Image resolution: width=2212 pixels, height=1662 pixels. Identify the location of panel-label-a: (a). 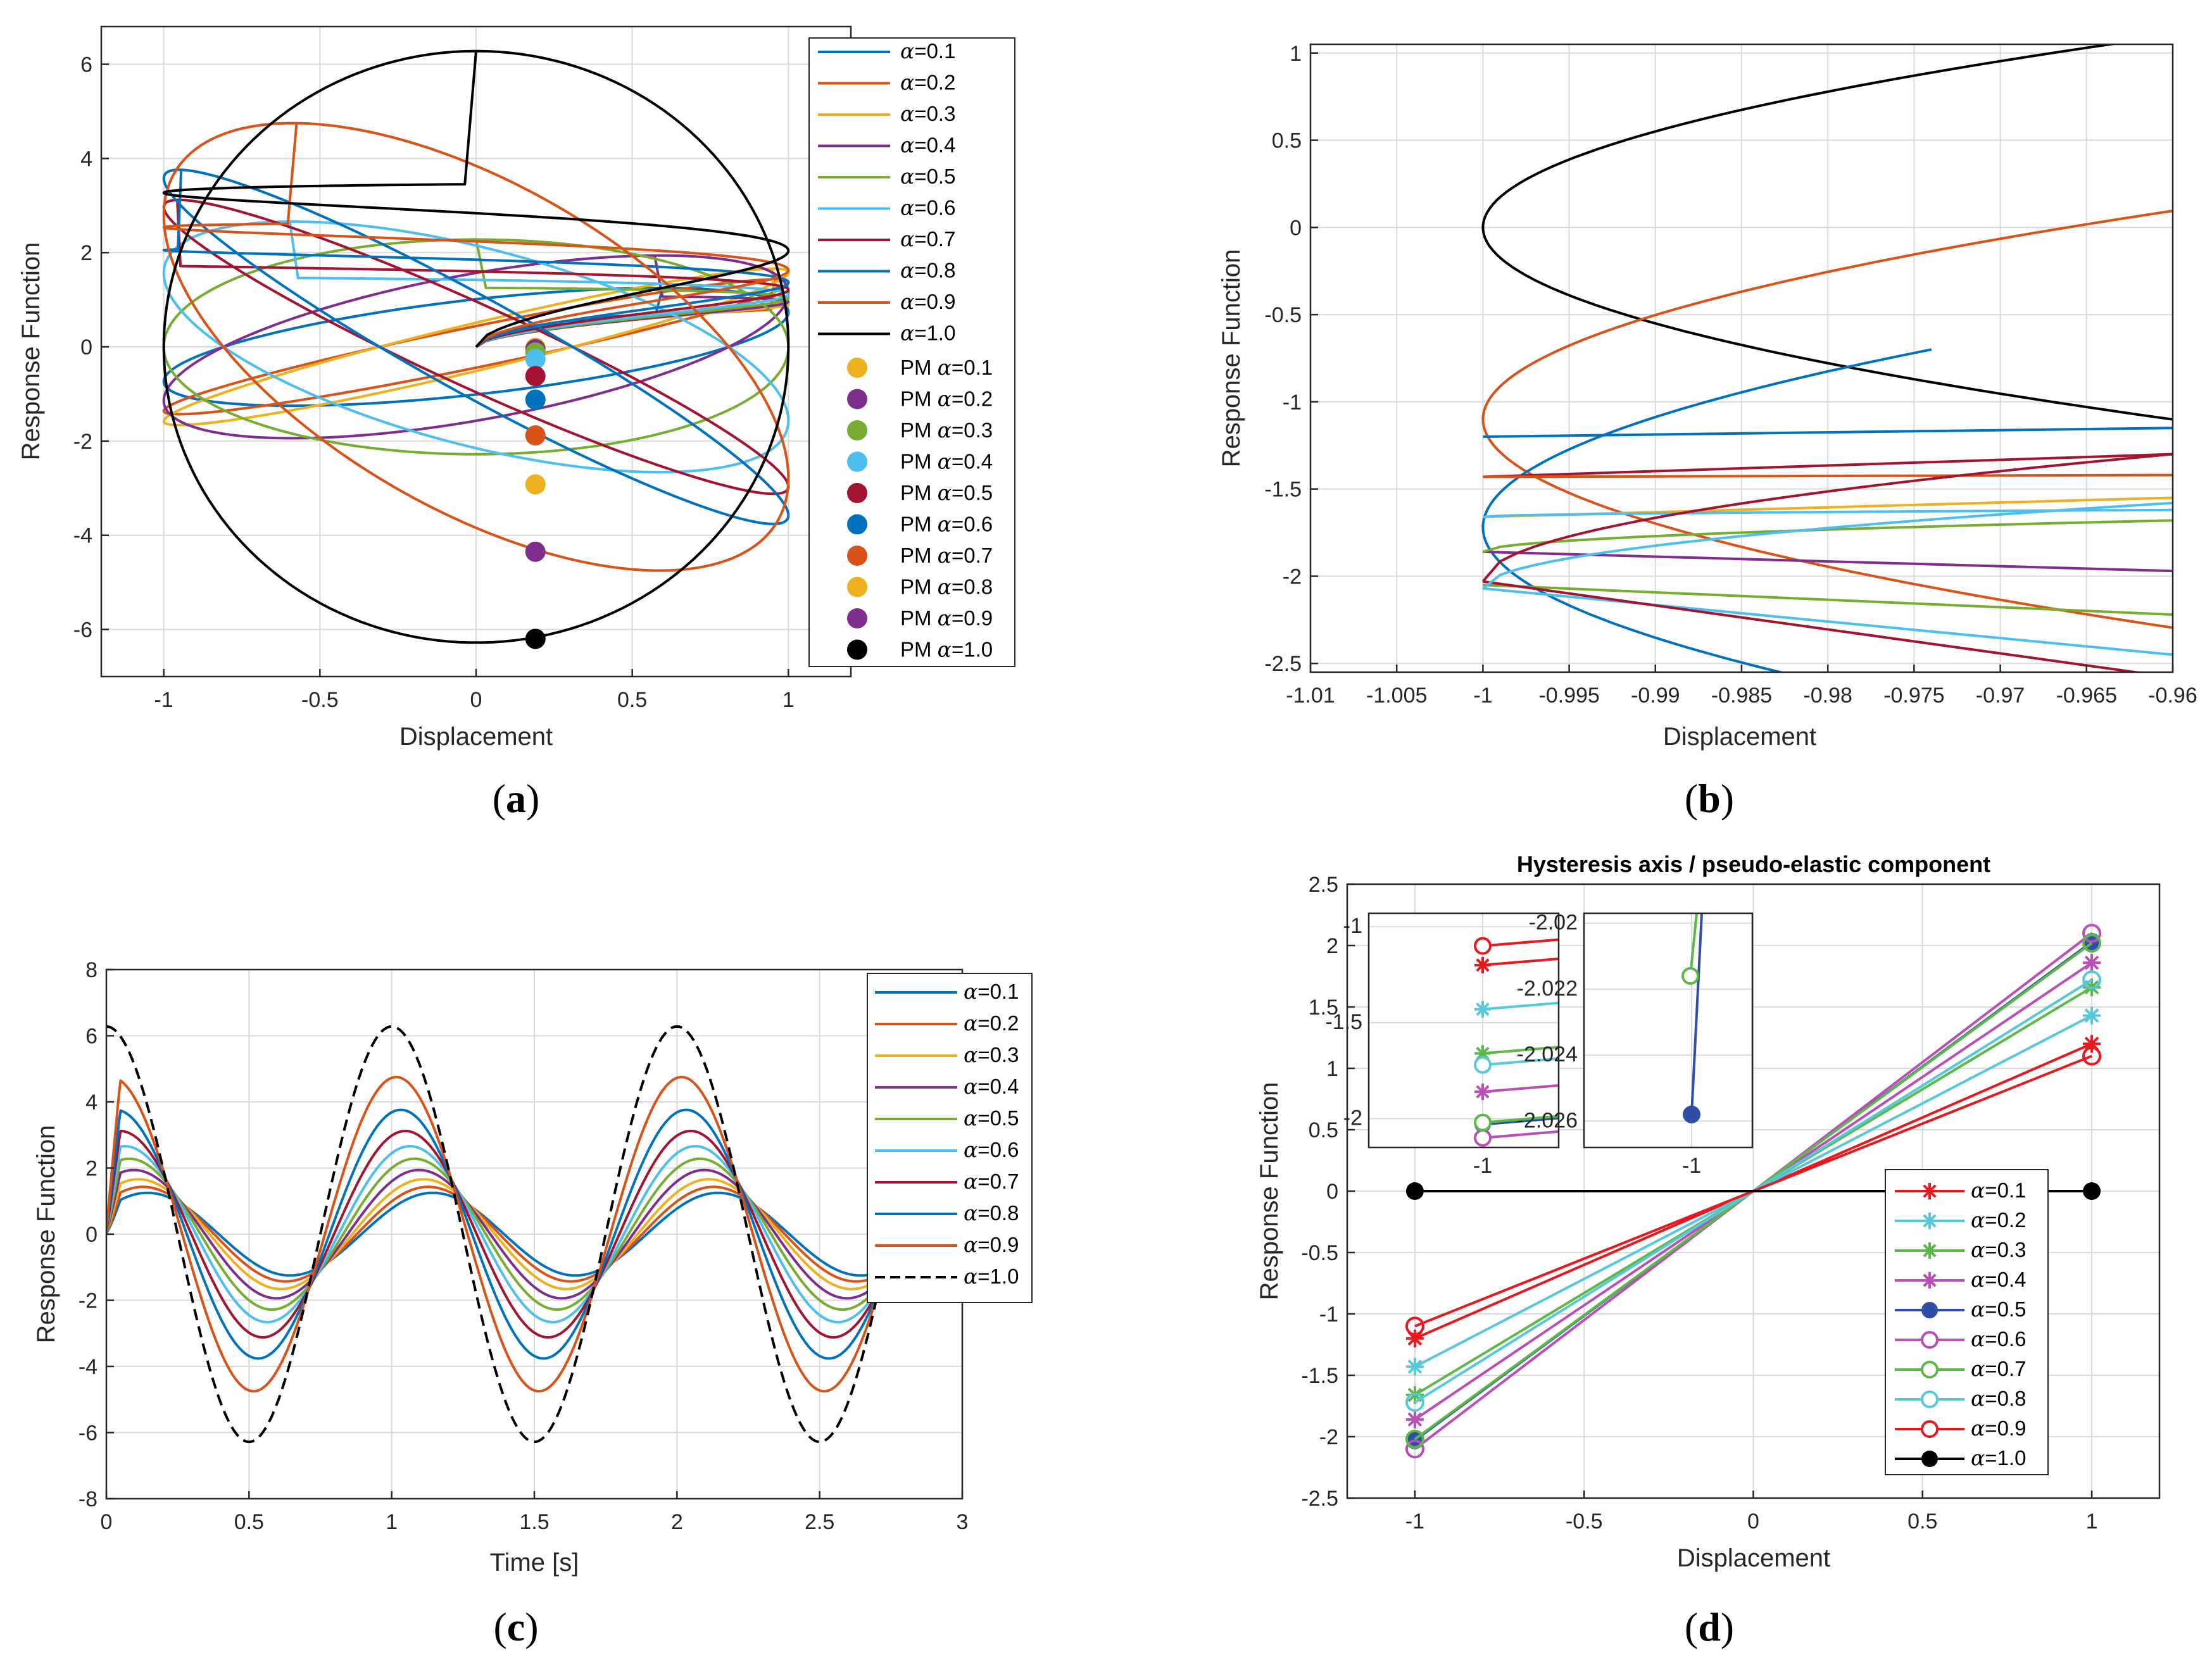
(516, 799).